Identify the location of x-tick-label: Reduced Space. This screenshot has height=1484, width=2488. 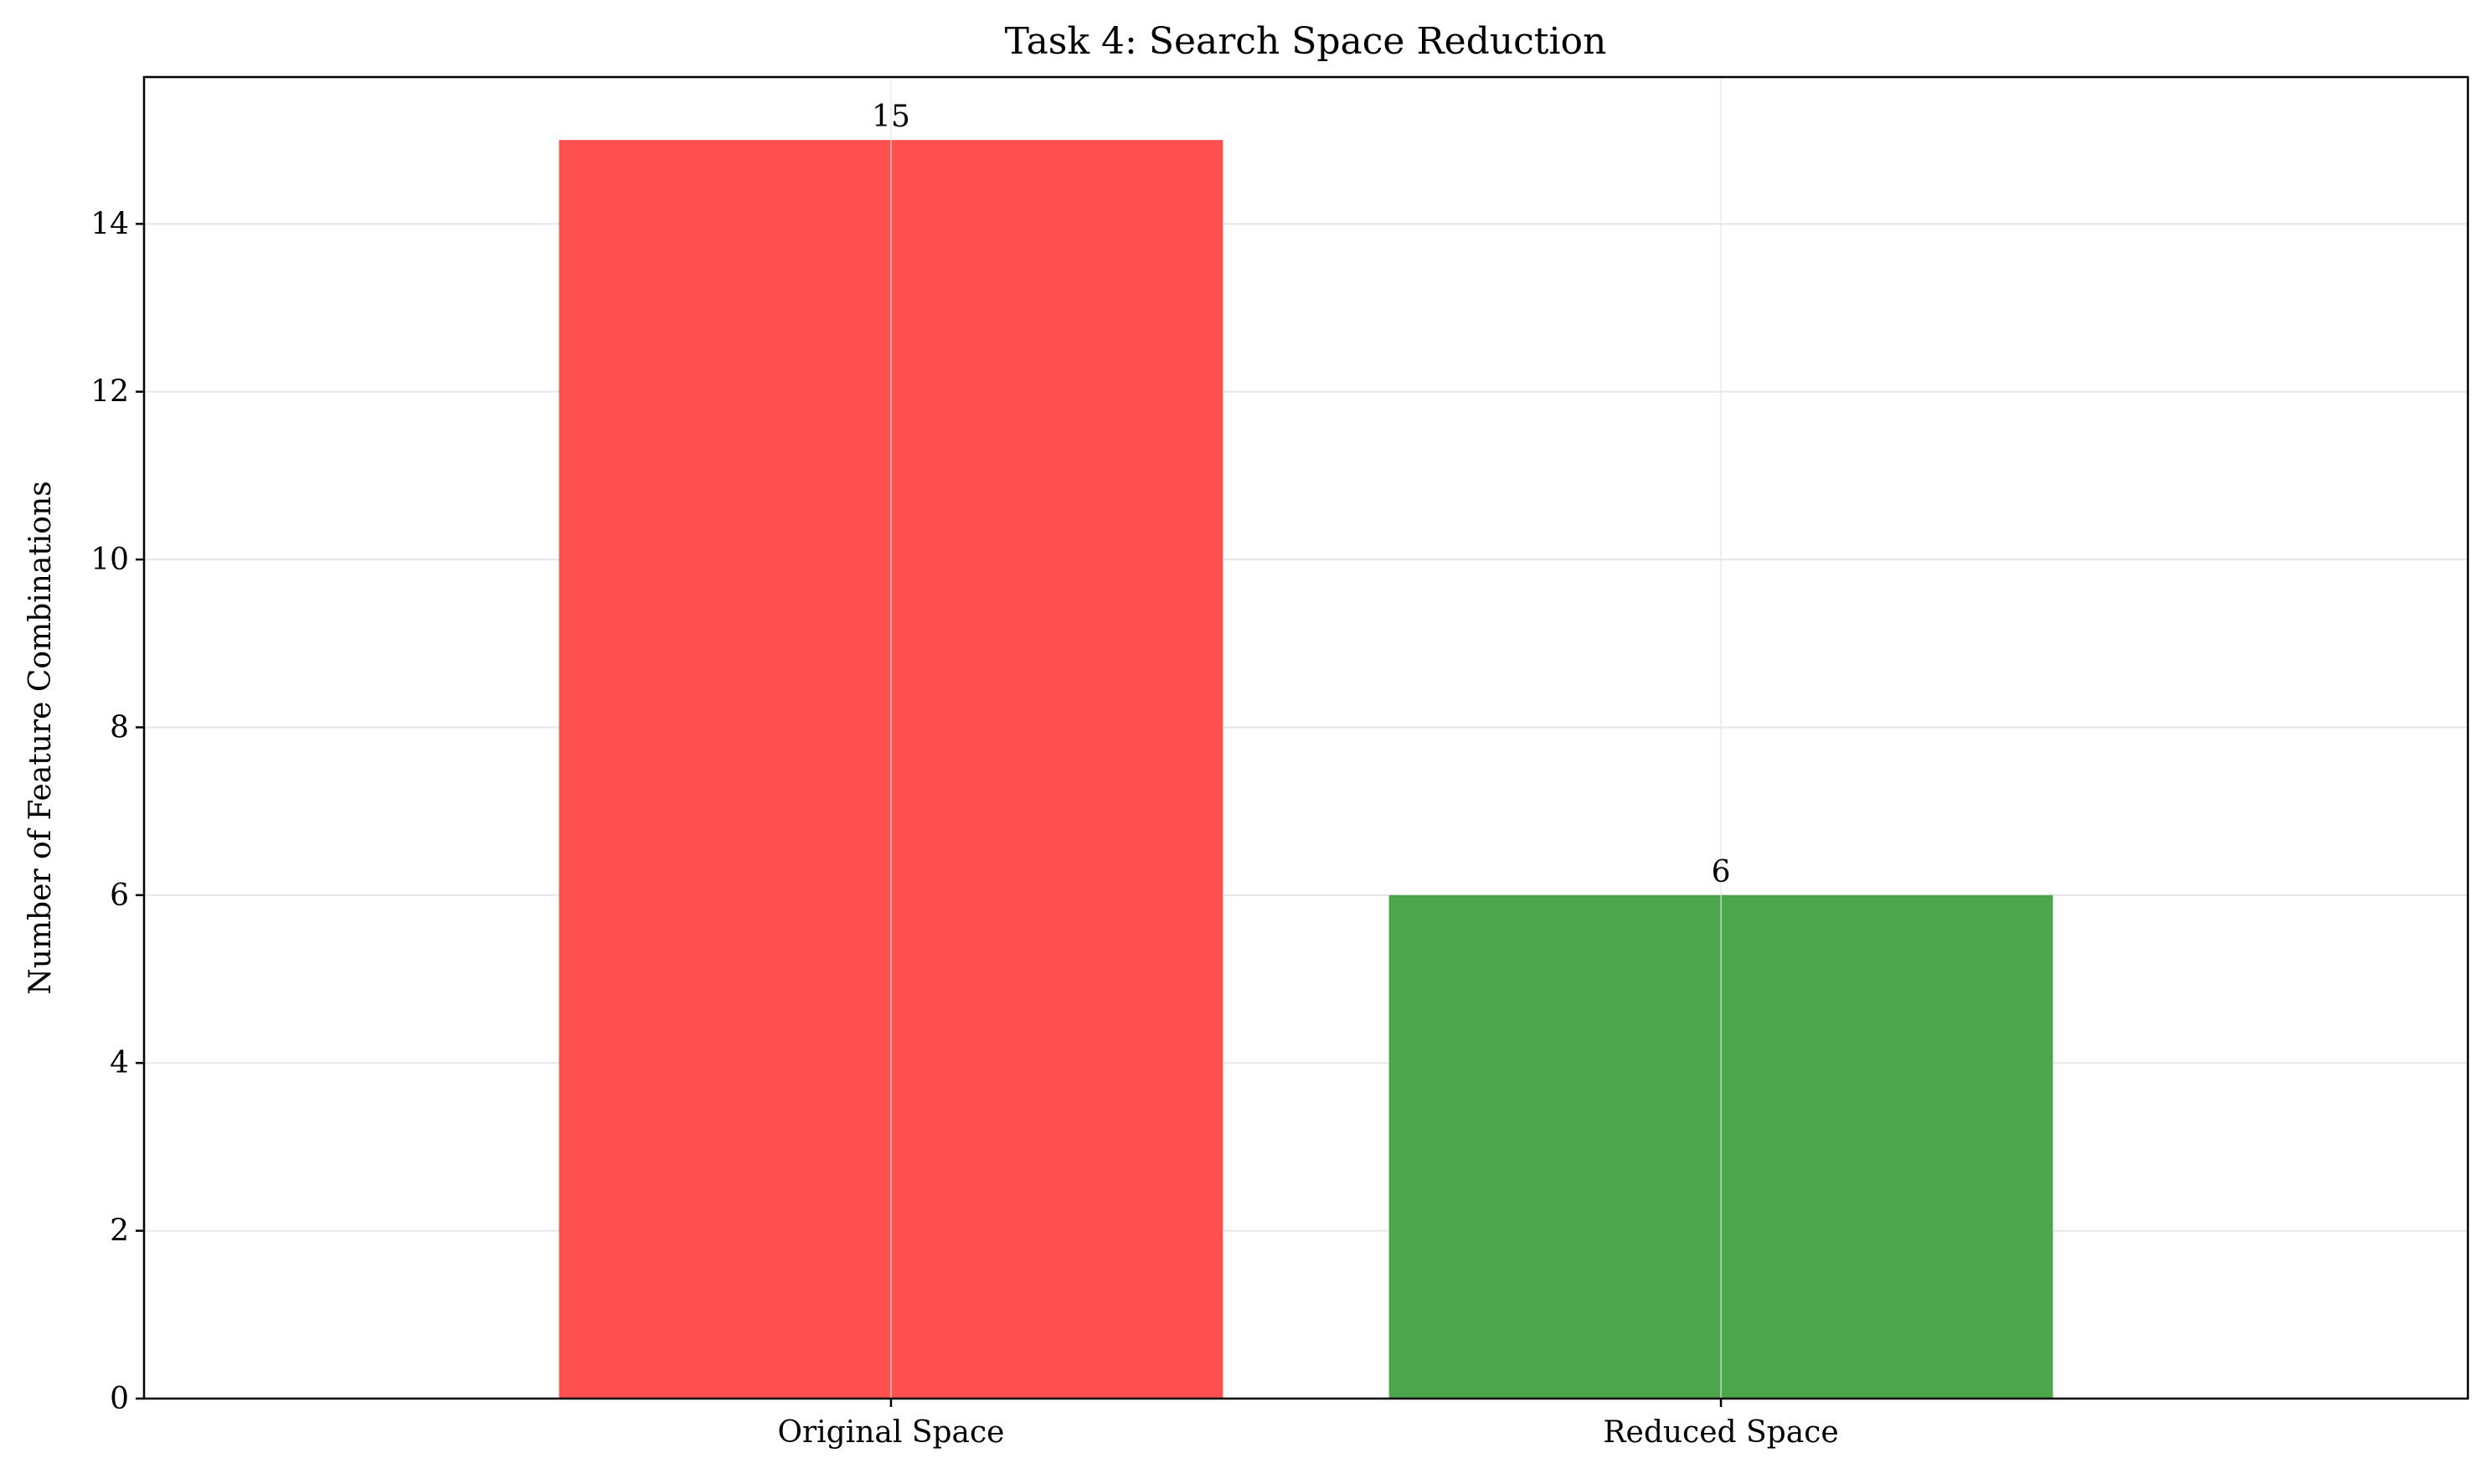
(1721, 1432).